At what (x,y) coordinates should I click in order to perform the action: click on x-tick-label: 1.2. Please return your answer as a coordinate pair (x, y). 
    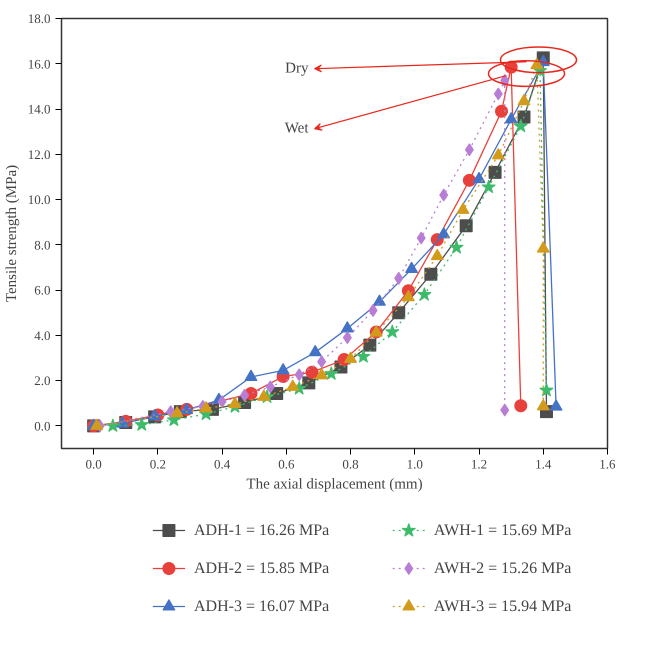
    Looking at the image, I should click on (479, 464).